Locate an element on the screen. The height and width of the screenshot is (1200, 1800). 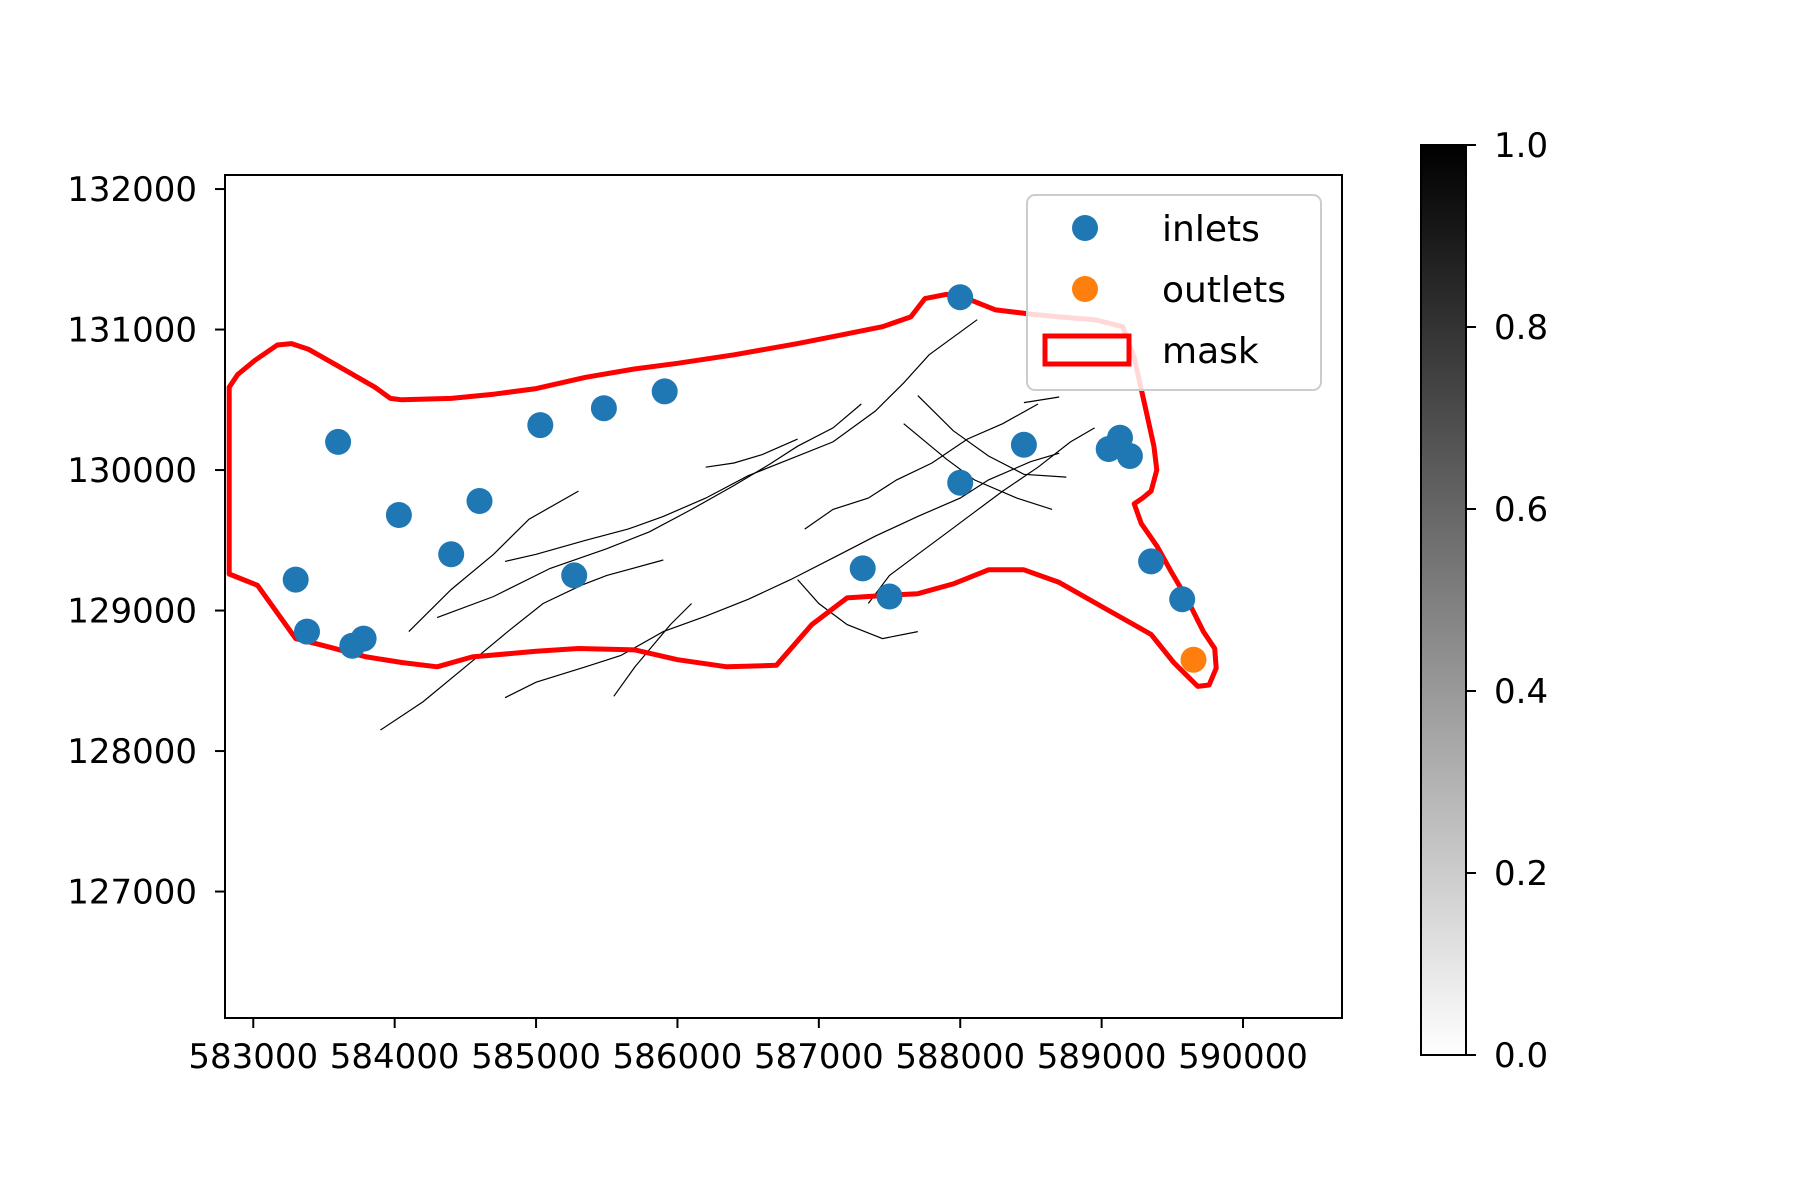
x-tick-label: 590000 is located at coordinates (1243, 1057).